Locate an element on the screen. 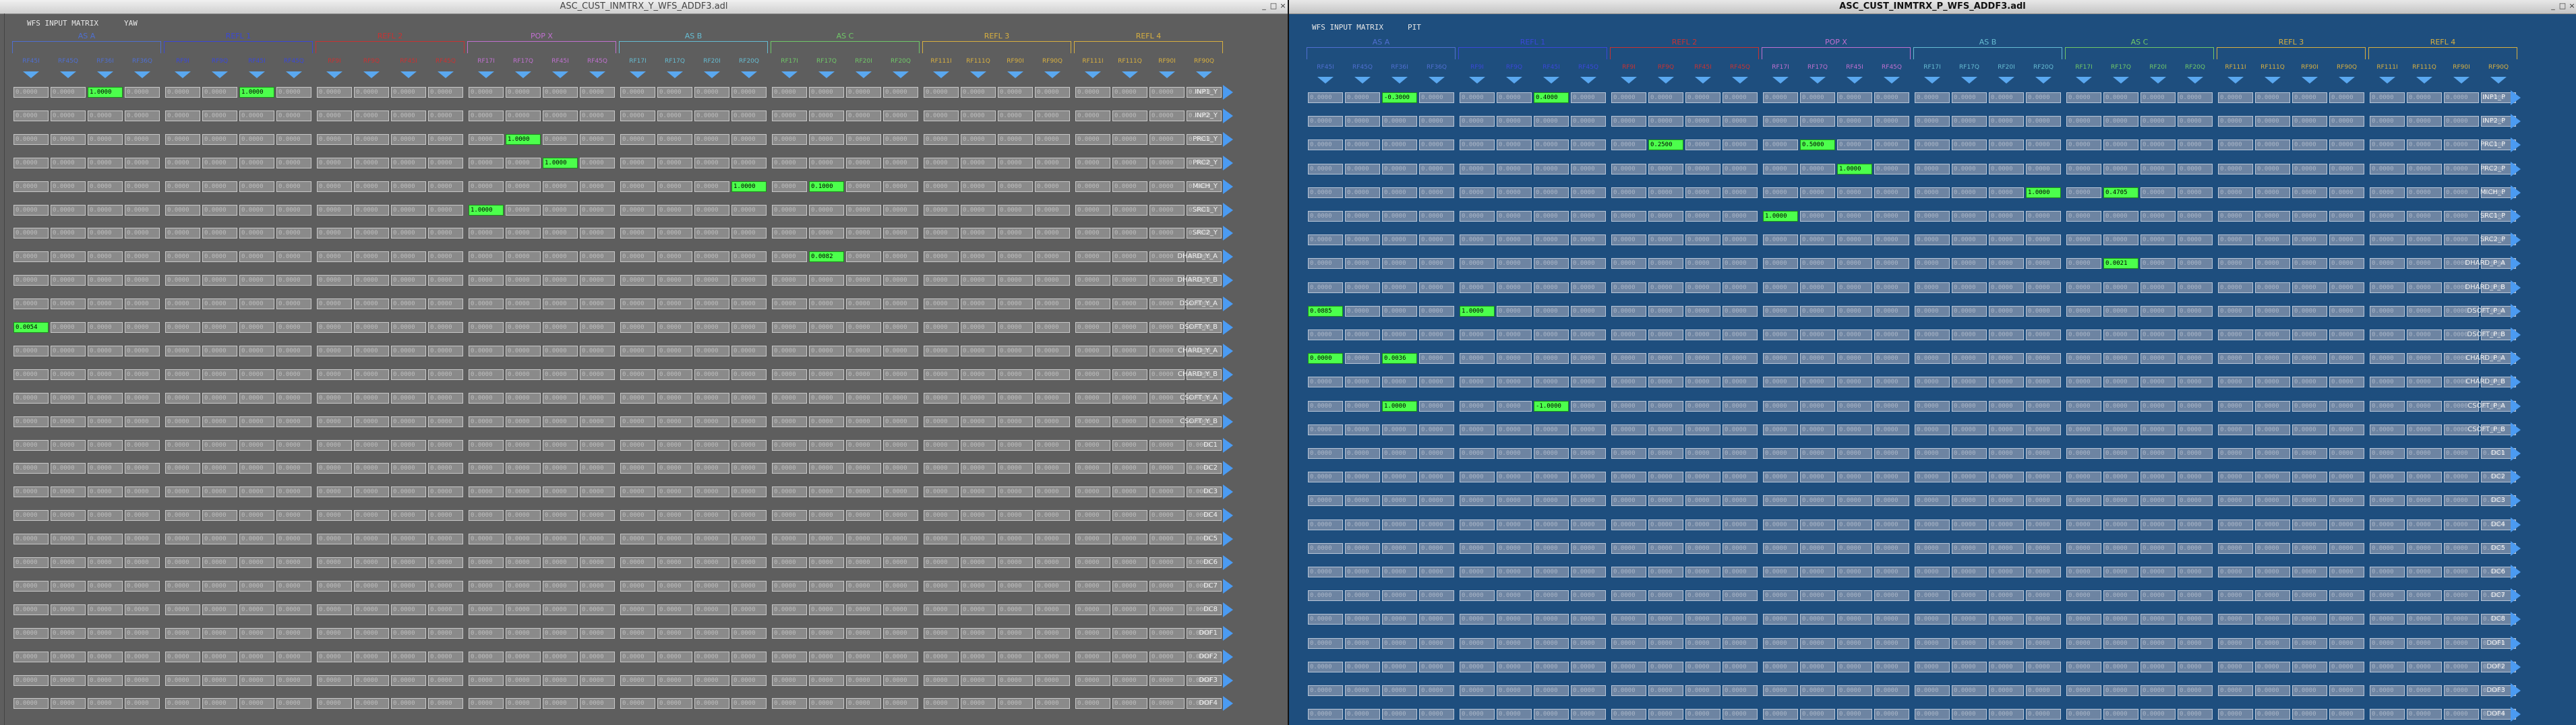  left-titlebar: ASC_CUST_INMTRX_Y_WFS_ADDF3.adl _ □ × is located at coordinates (644, 7).